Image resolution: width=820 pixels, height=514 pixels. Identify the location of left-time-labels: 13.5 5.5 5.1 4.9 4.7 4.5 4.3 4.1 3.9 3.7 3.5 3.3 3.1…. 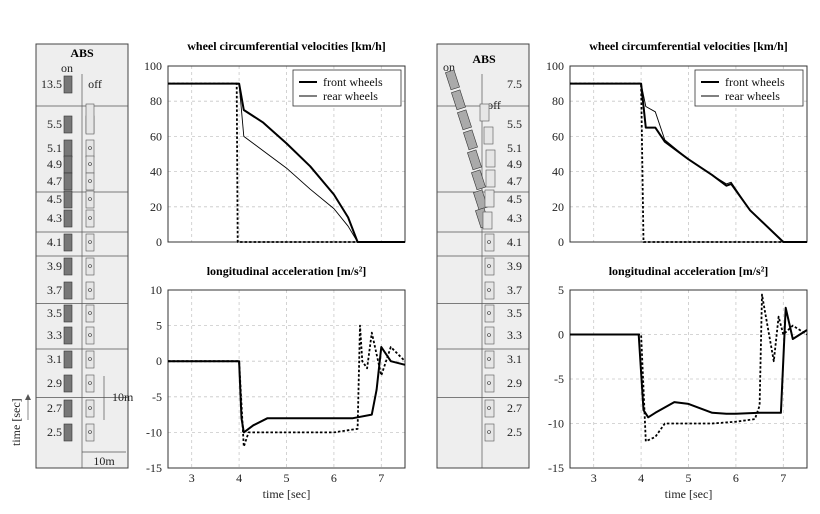
(82, 258).